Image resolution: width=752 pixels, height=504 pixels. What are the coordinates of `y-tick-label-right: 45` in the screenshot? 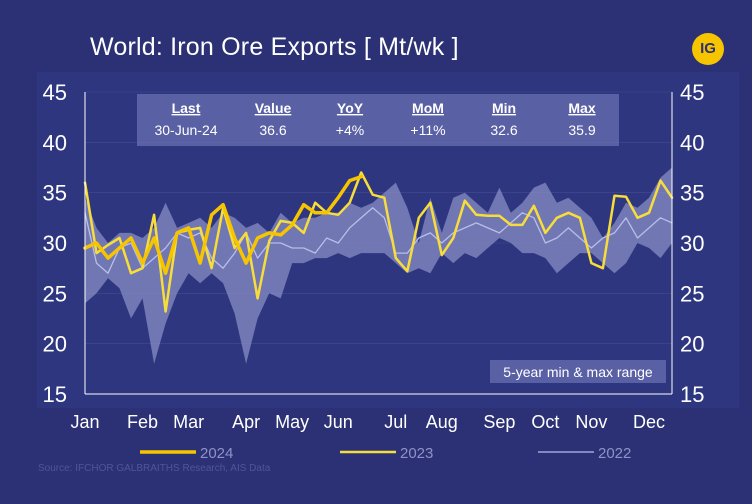 It's located at (692, 92).